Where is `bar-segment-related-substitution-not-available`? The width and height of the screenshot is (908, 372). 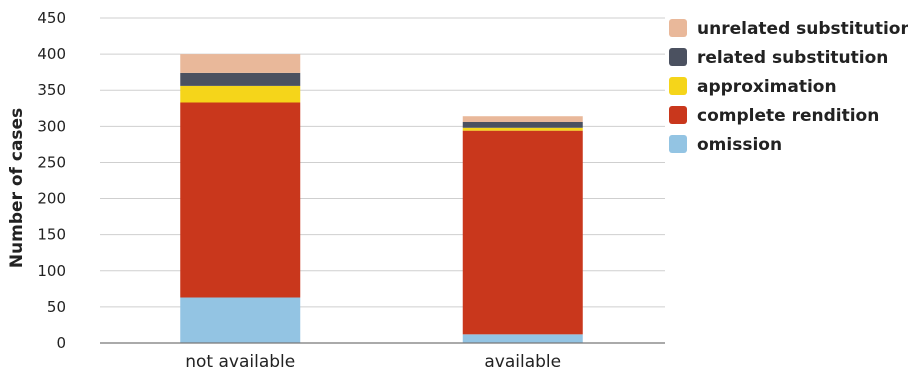 bar-segment-related-substitution-not-available is located at coordinates (240, 79).